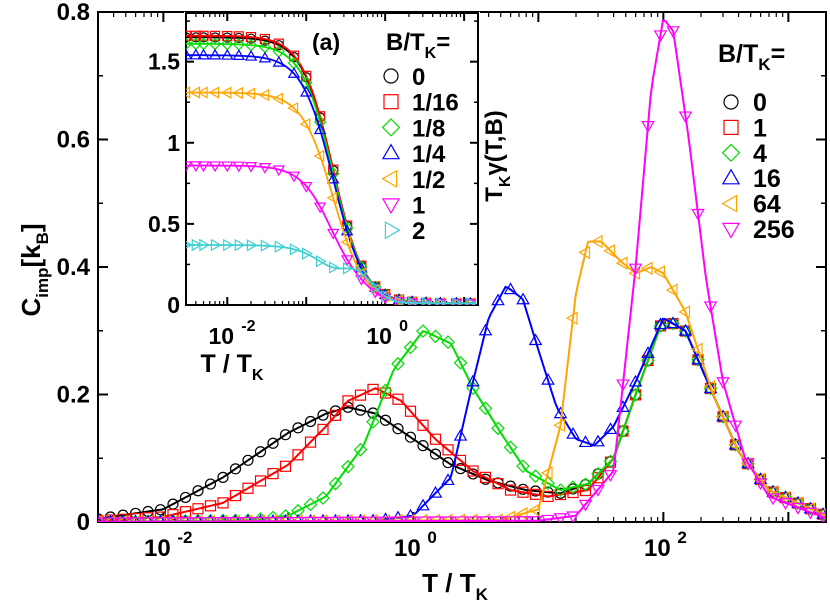 The height and width of the screenshot is (611, 830). I want to click on inset-data-point-1/8, so click(189, 44).